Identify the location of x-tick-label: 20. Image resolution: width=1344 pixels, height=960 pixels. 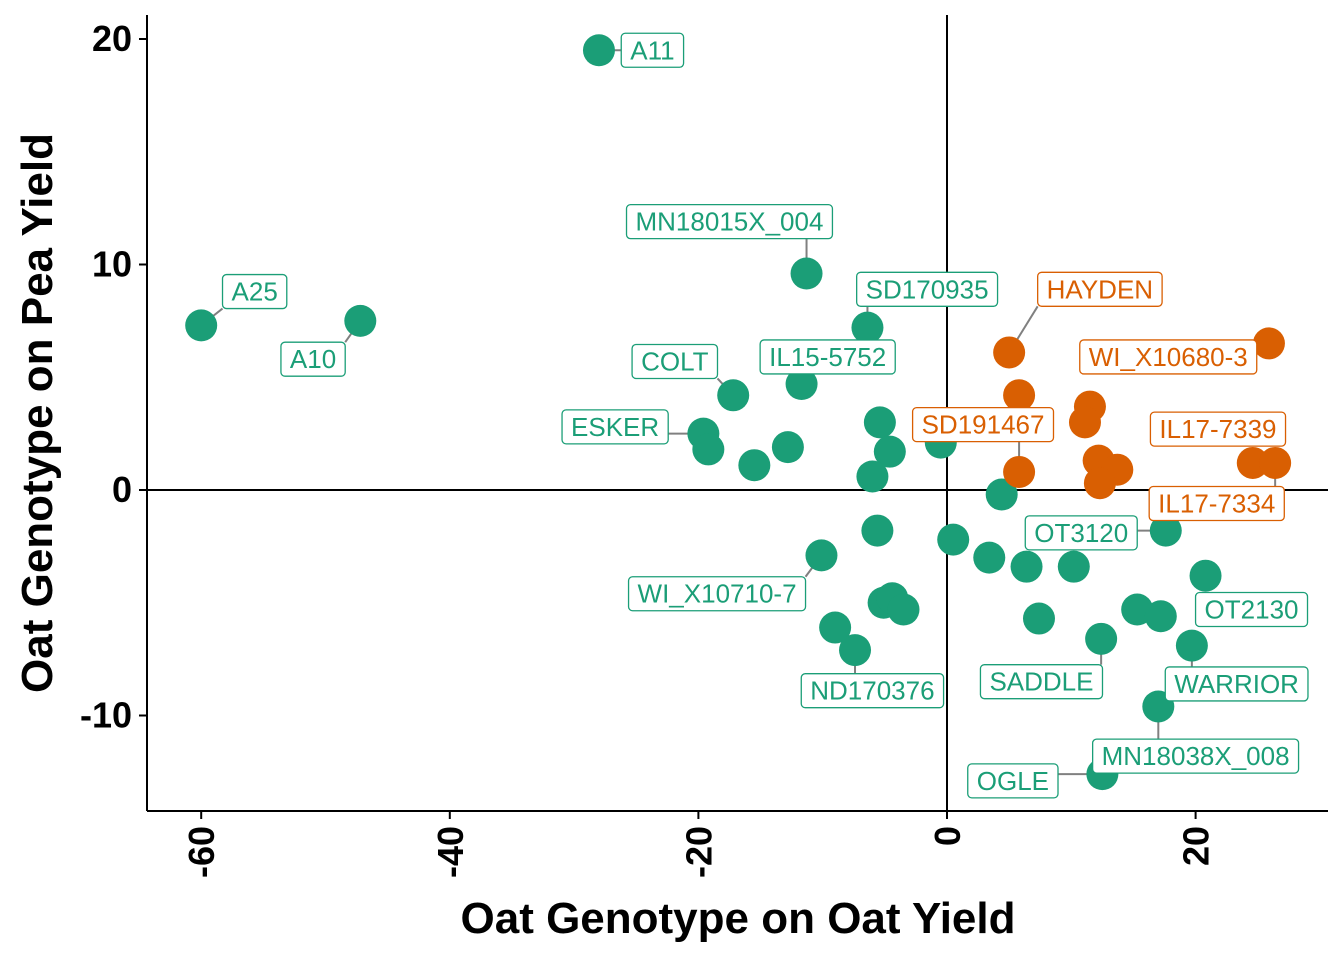
(1196, 846).